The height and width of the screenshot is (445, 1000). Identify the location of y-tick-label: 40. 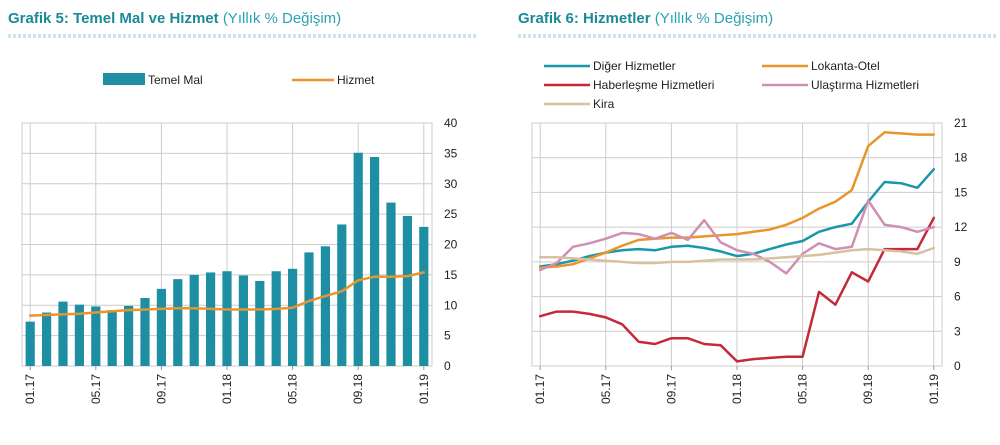
(451, 123).